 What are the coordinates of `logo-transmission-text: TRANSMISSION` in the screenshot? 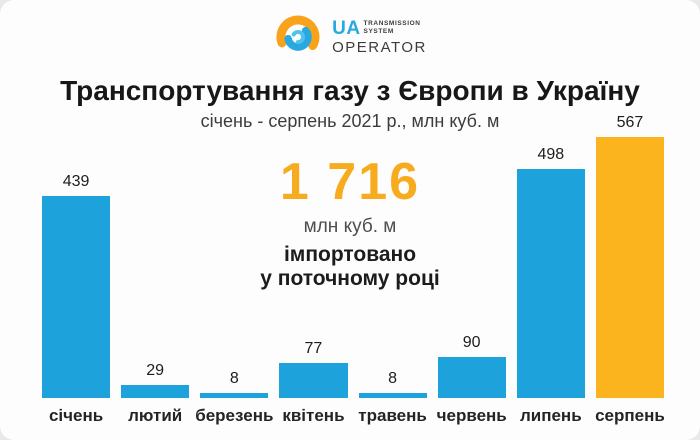 It's located at (392, 23).